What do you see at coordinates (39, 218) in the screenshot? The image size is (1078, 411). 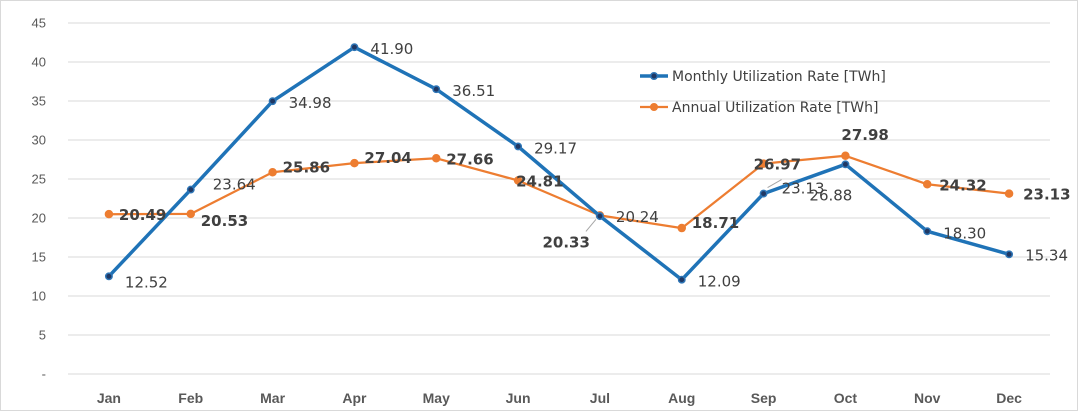 I see `y-tick-label: 20` at bounding box center [39, 218].